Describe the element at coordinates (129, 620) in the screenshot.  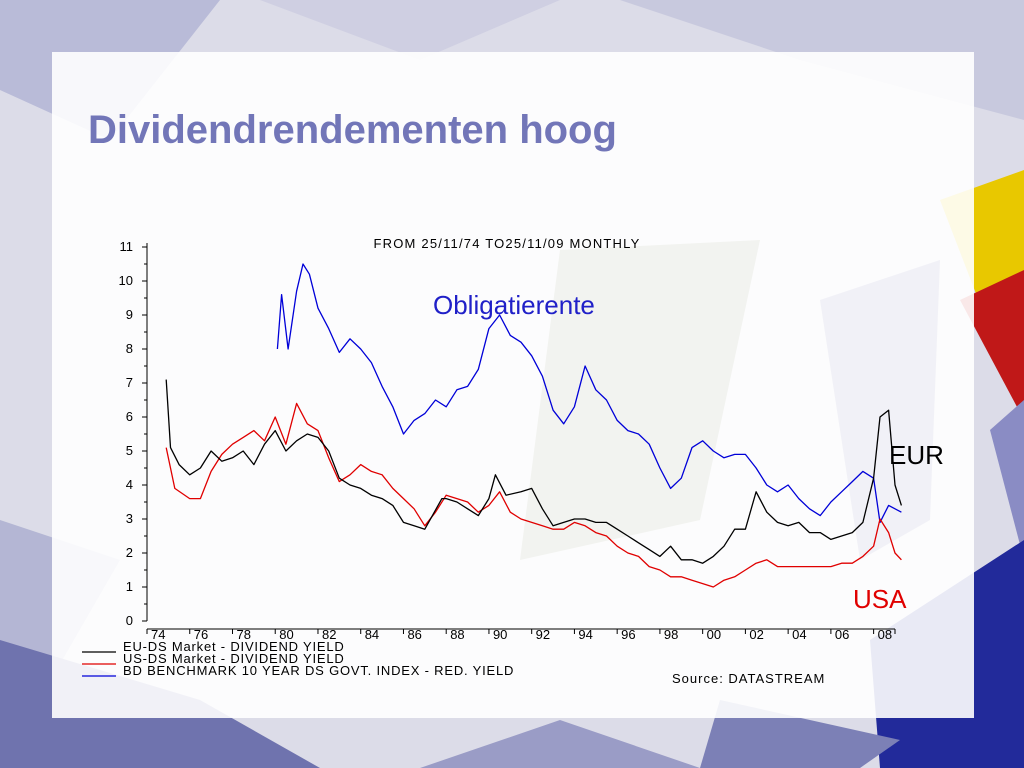
I see `y-tick-label: 0` at that location.